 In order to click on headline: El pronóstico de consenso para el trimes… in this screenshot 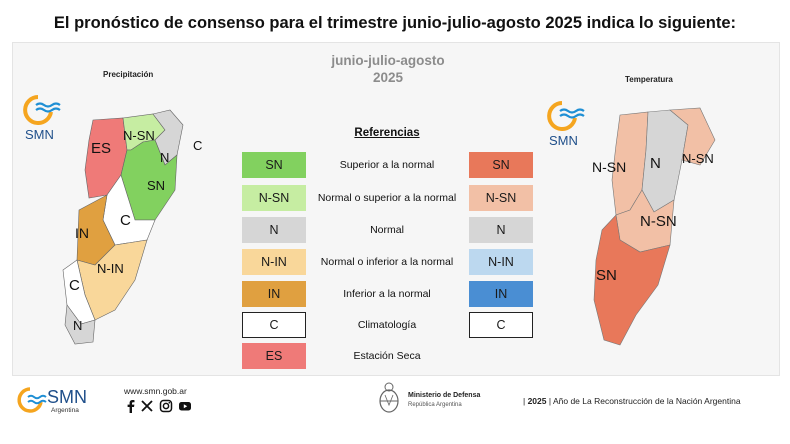, I will do `click(395, 23)`.